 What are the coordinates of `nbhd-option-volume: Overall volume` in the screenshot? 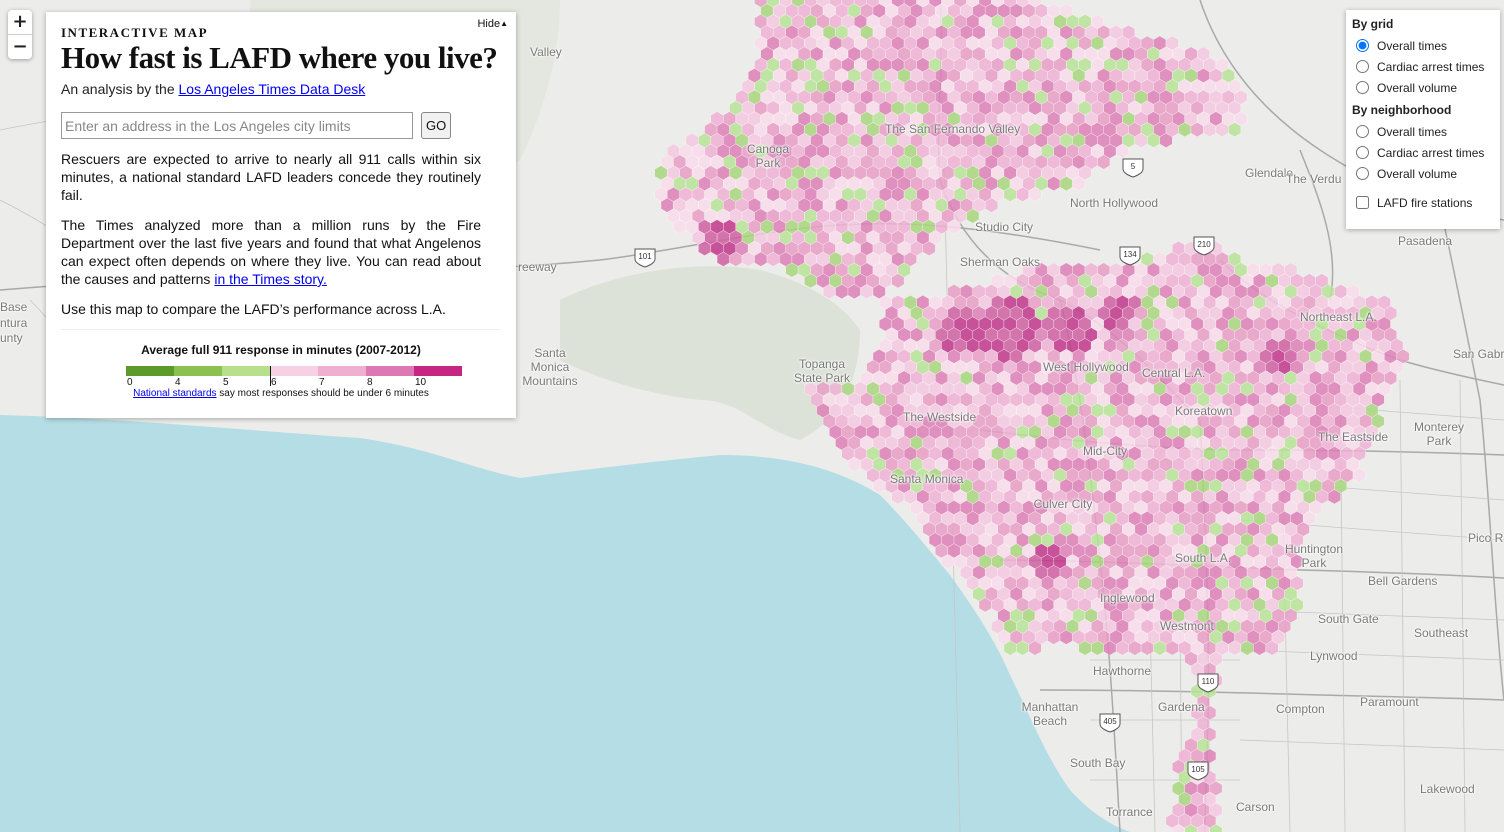 It's located at (1426, 173).